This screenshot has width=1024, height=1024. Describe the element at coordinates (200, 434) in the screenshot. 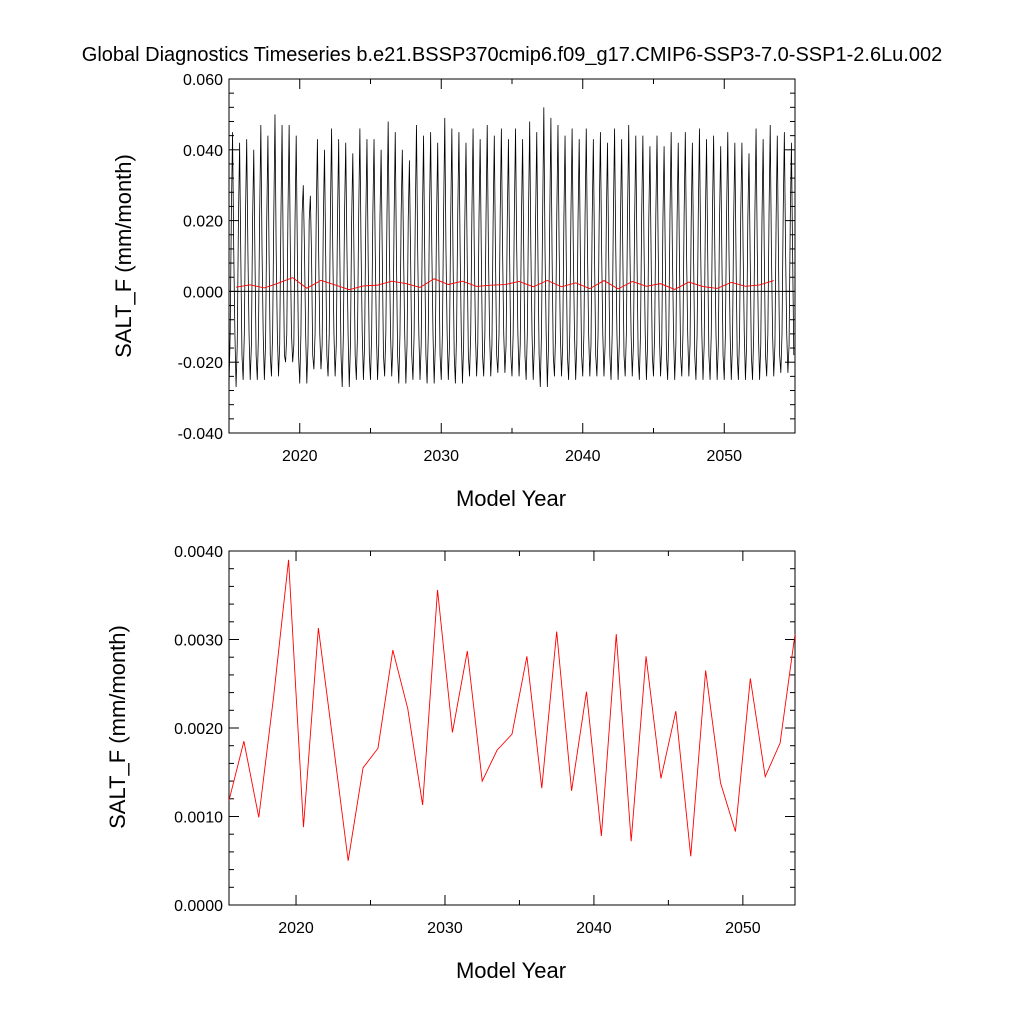

I see `y-tick-label: -0.040` at that location.